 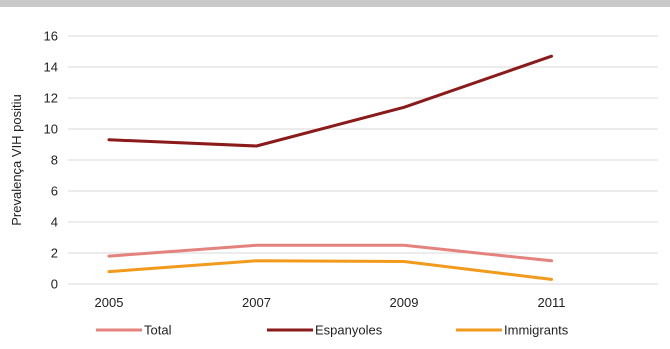 What do you see at coordinates (349, 330) in the screenshot?
I see `legend-label: Espanyoles` at bounding box center [349, 330].